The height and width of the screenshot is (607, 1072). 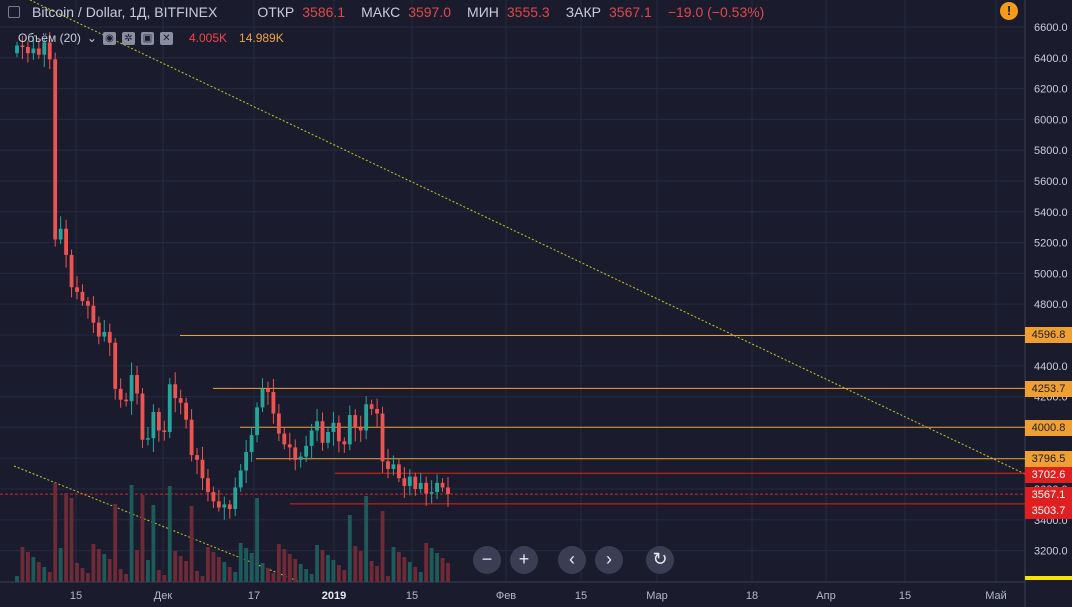 What do you see at coordinates (528, 12) in the screenshot?
I see `low-value: 3555.3` at bounding box center [528, 12].